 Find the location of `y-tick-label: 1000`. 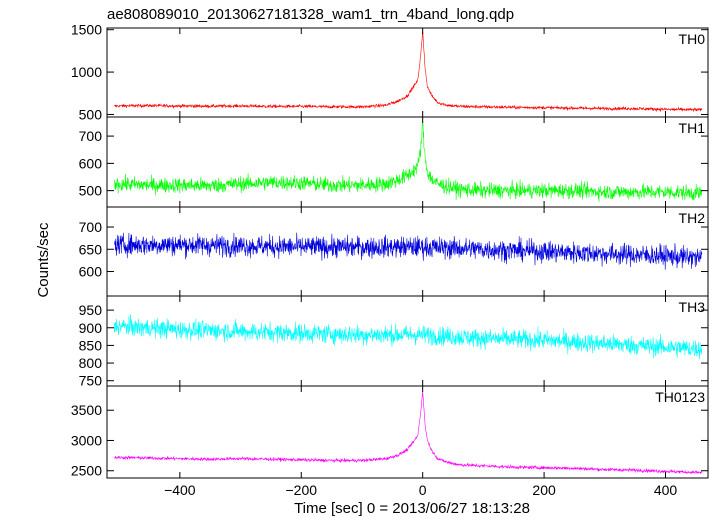

y-tick-label: 1000 is located at coordinates (86, 72).